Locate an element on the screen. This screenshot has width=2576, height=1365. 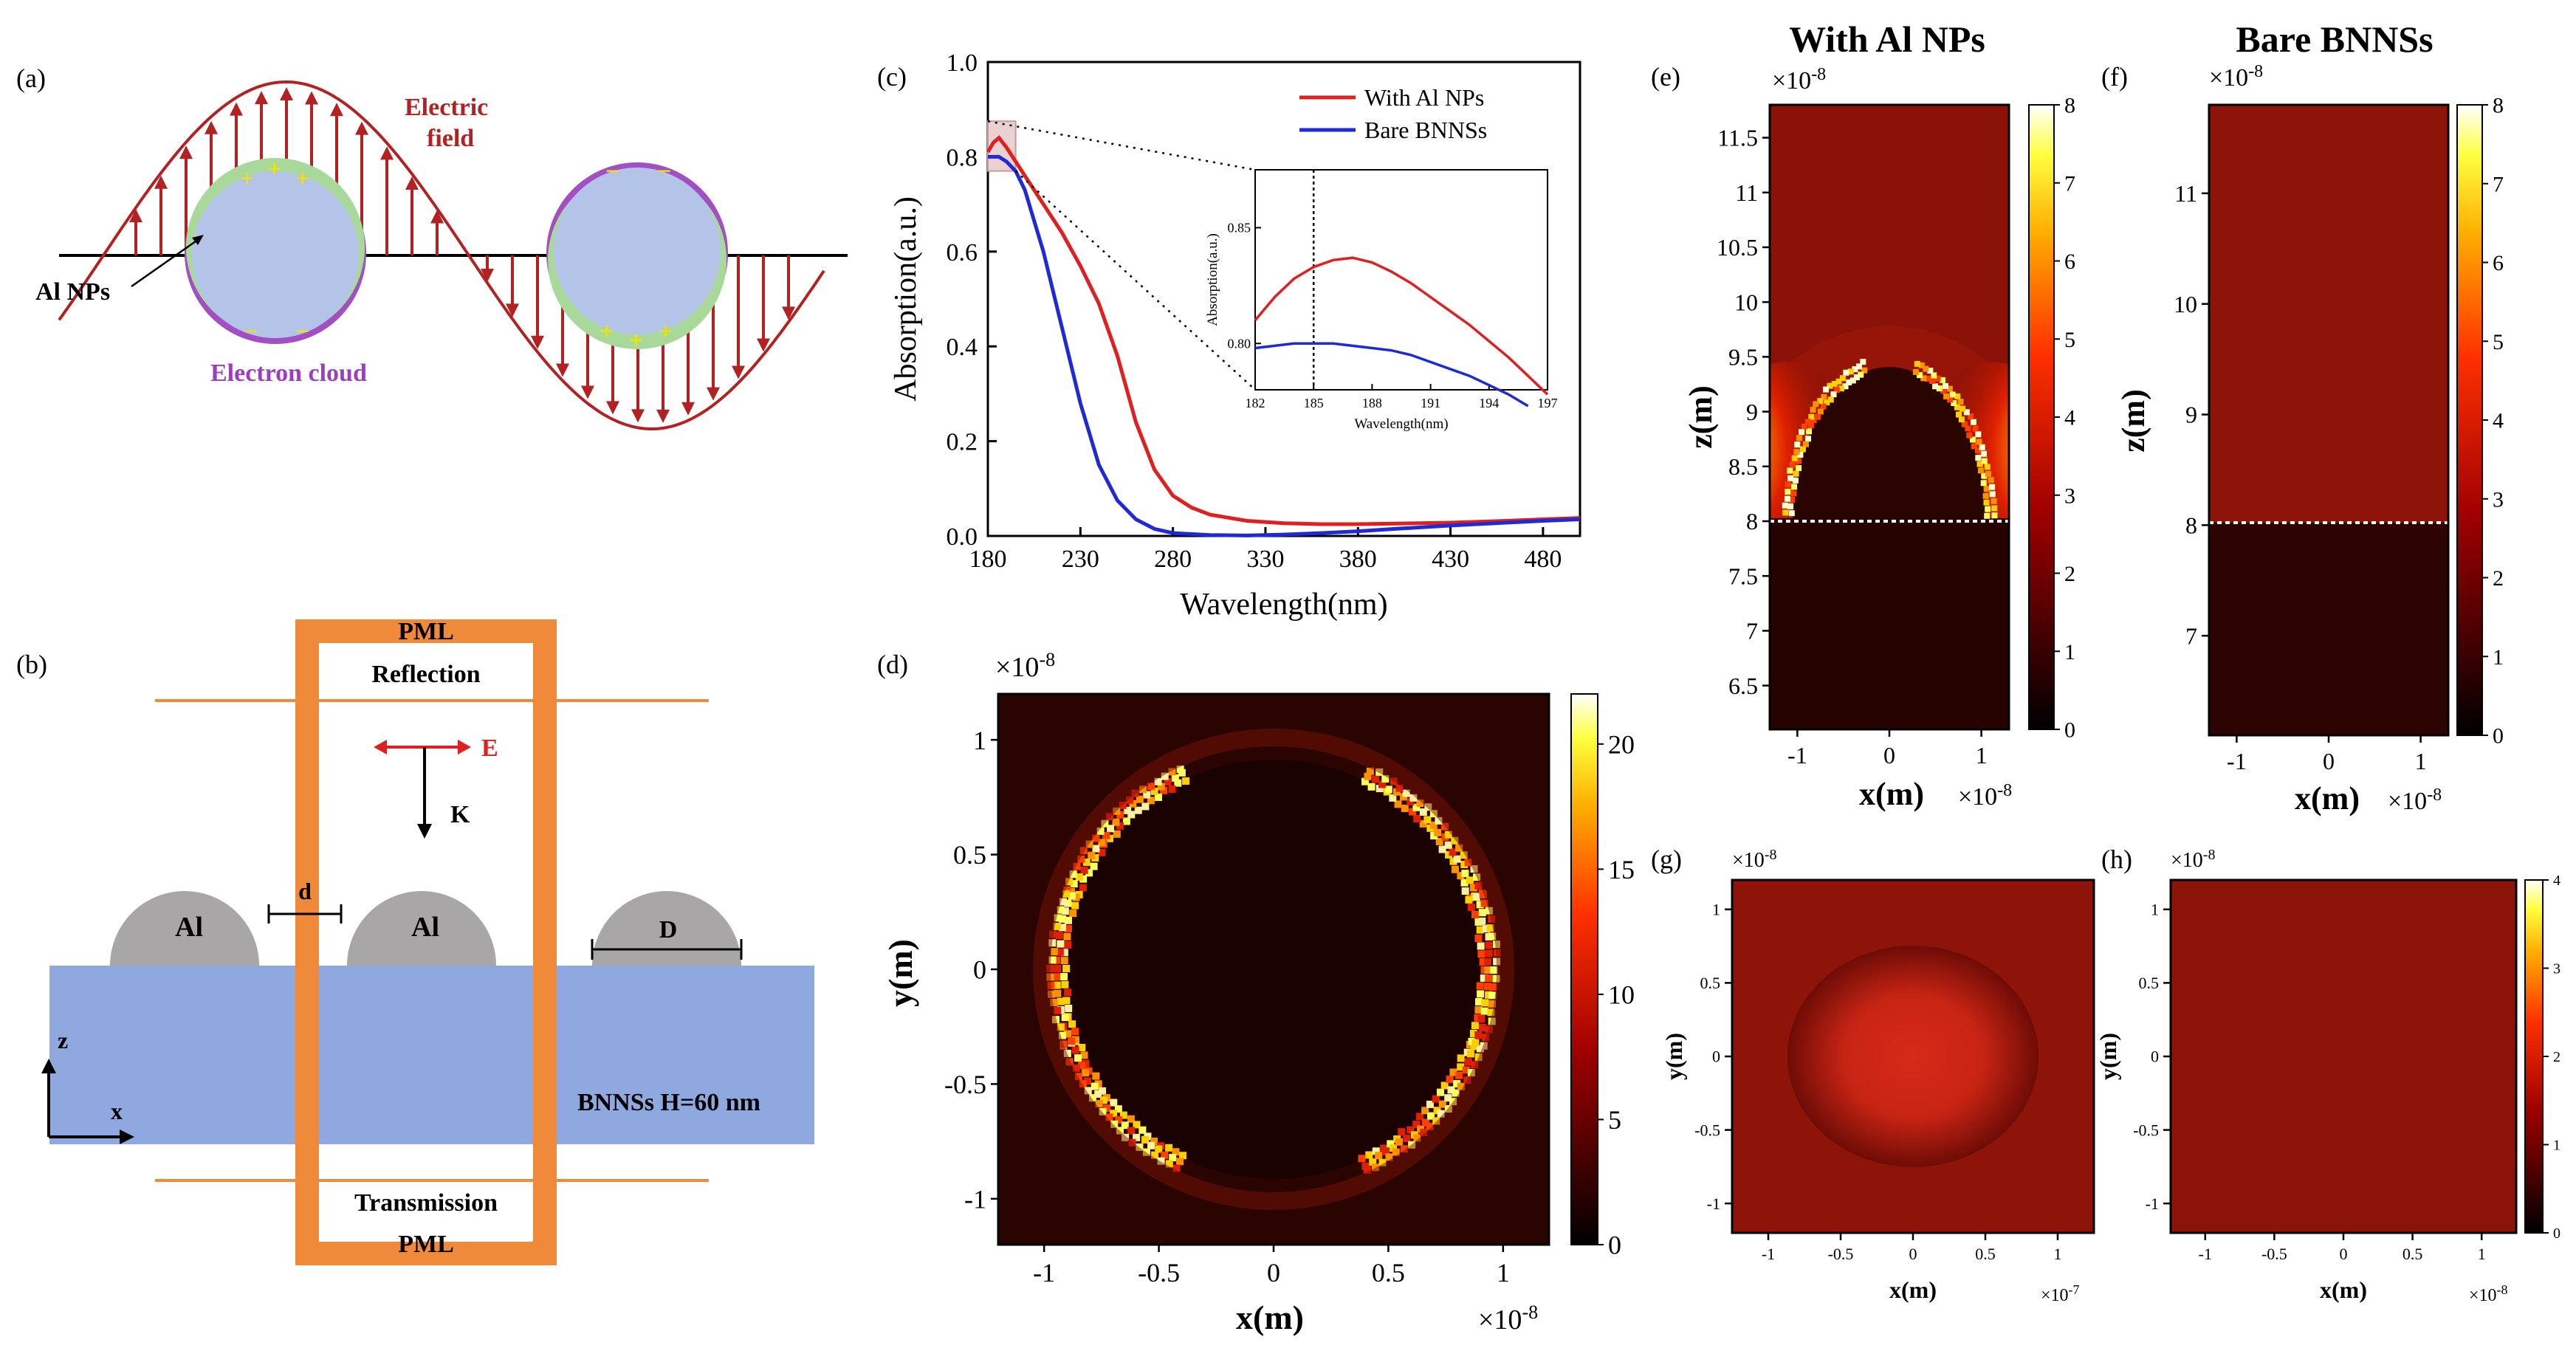
d-x-exponent: ×10⁻⁸ is located at coordinates (1508, 1318).